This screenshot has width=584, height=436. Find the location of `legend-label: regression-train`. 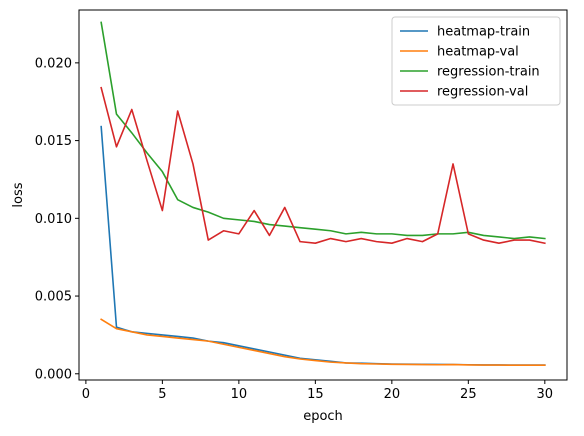

legend-label: regression-train is located at coordinates (488, 72).